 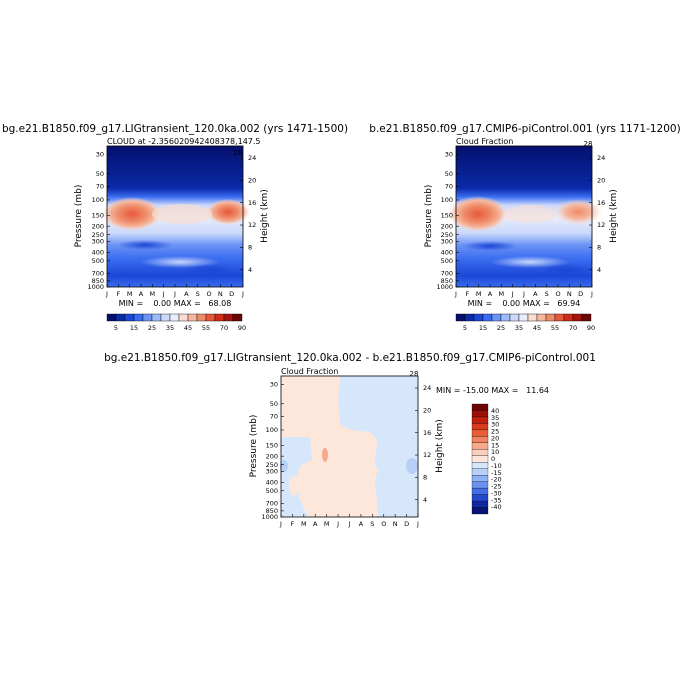 What do you see at coordinates (492, 390) in the screenshot?
I see `stats-diff: MIN = -15.00 MAX = 11.64` at bounding box center [492, 390].